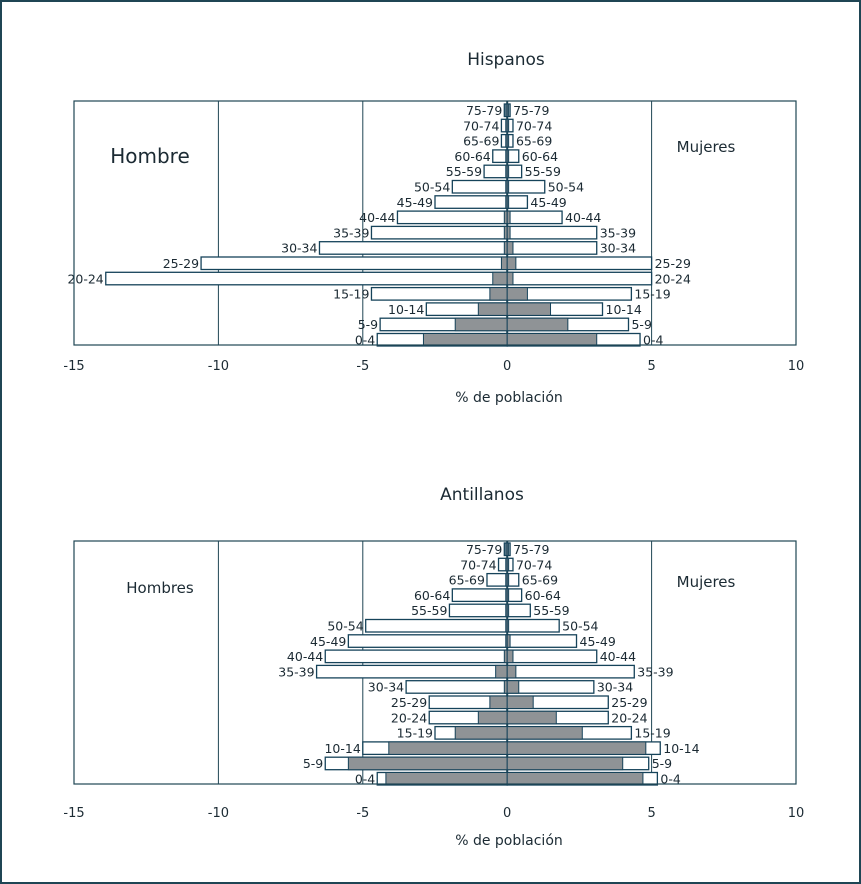 This screenshot has height=884, width=861. Describe the element at coordinates (415, 733) in the screenshot. I see `age-label-left: 15-19` at that location.